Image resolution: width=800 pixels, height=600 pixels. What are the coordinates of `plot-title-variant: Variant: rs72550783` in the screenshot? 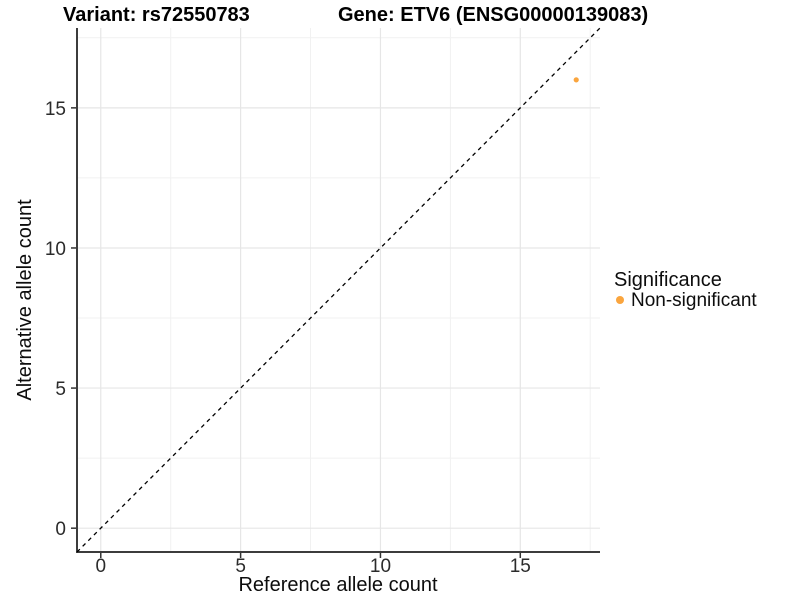 It's located at (156, 15).